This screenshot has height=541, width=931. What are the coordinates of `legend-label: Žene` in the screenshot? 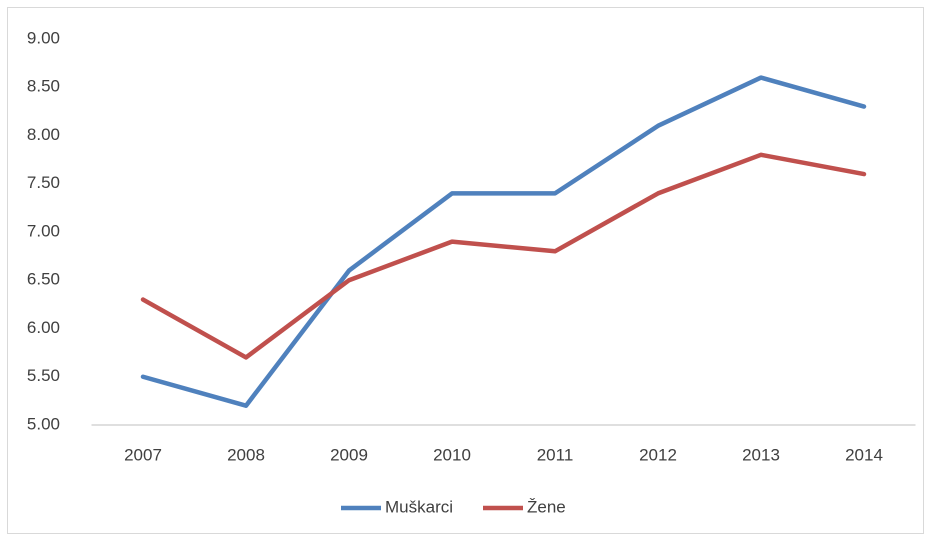 It's located at (546, 506).